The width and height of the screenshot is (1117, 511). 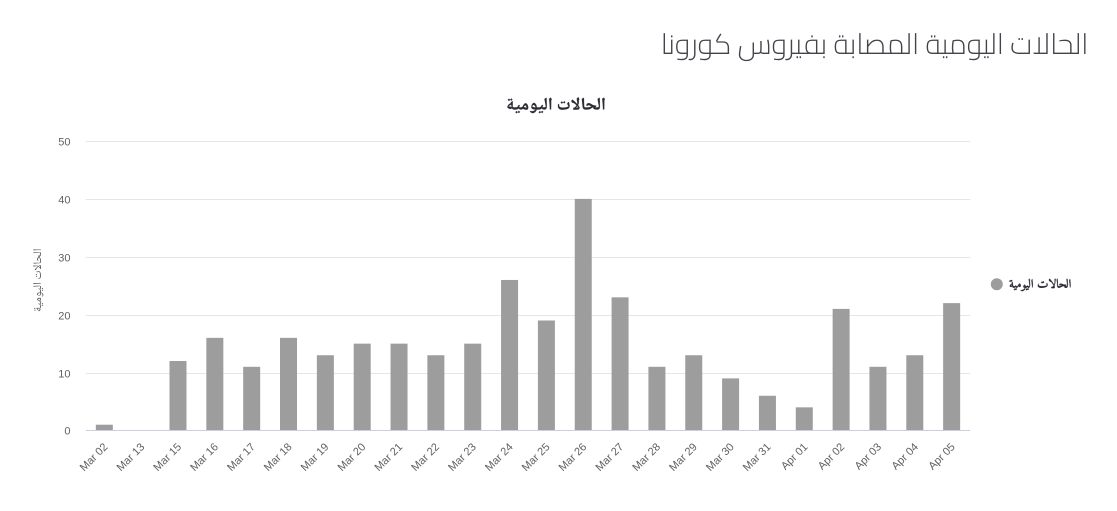 What do you see at coordinates (425, 457) in the screenshot?
I see `svg-text: Mar 22` at bounding box center [425, 457].